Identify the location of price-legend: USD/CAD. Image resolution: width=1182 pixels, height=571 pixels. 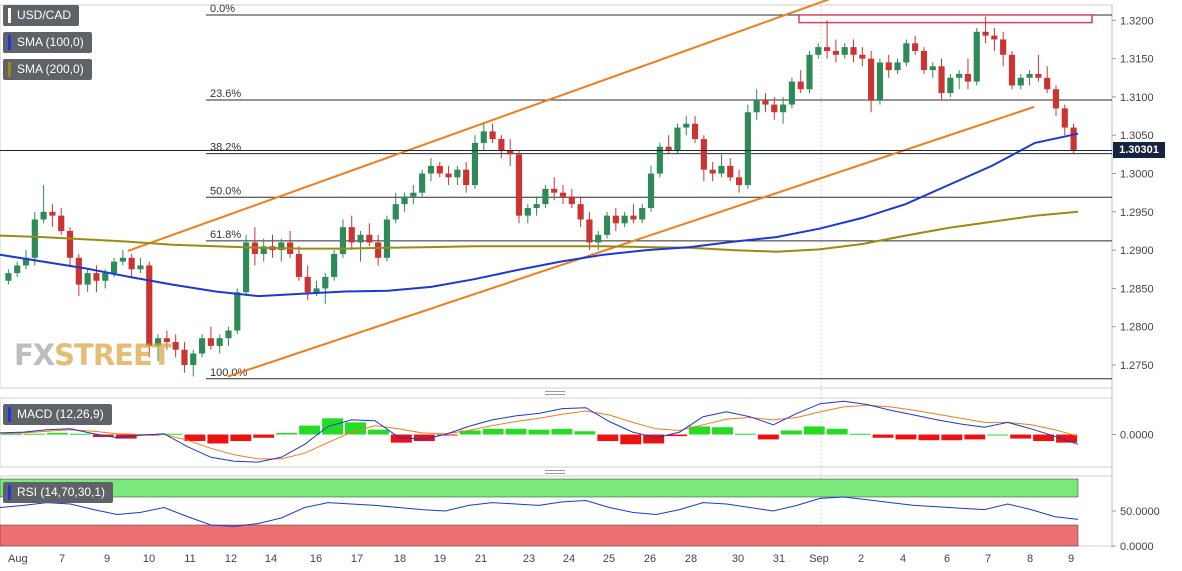
(41, 15).